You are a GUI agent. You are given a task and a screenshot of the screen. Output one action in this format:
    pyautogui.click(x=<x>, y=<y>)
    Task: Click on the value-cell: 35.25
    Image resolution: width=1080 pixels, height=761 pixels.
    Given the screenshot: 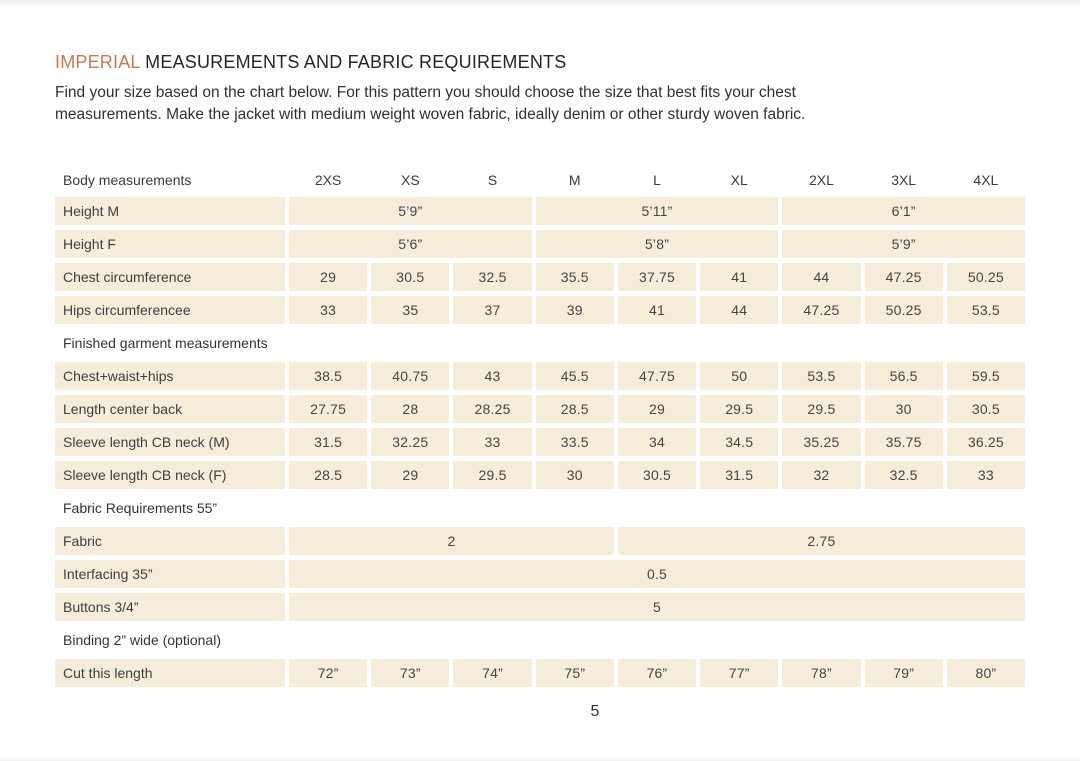 What is the action you would take?
    pyautogui.click(x=821, y=442)
    